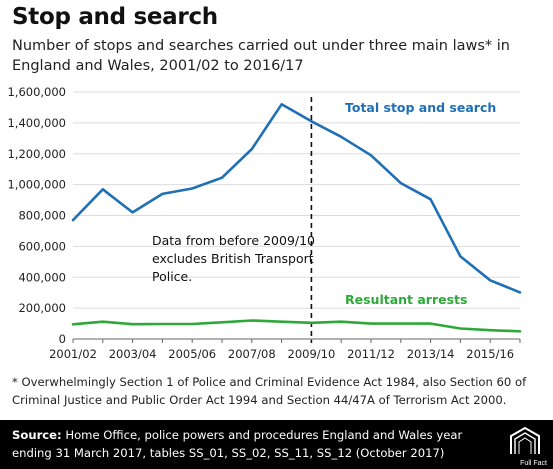 This screenshot has width=553, height=469. I want to click on annotation-line: Data from before 2009/10, so click(233, 240).